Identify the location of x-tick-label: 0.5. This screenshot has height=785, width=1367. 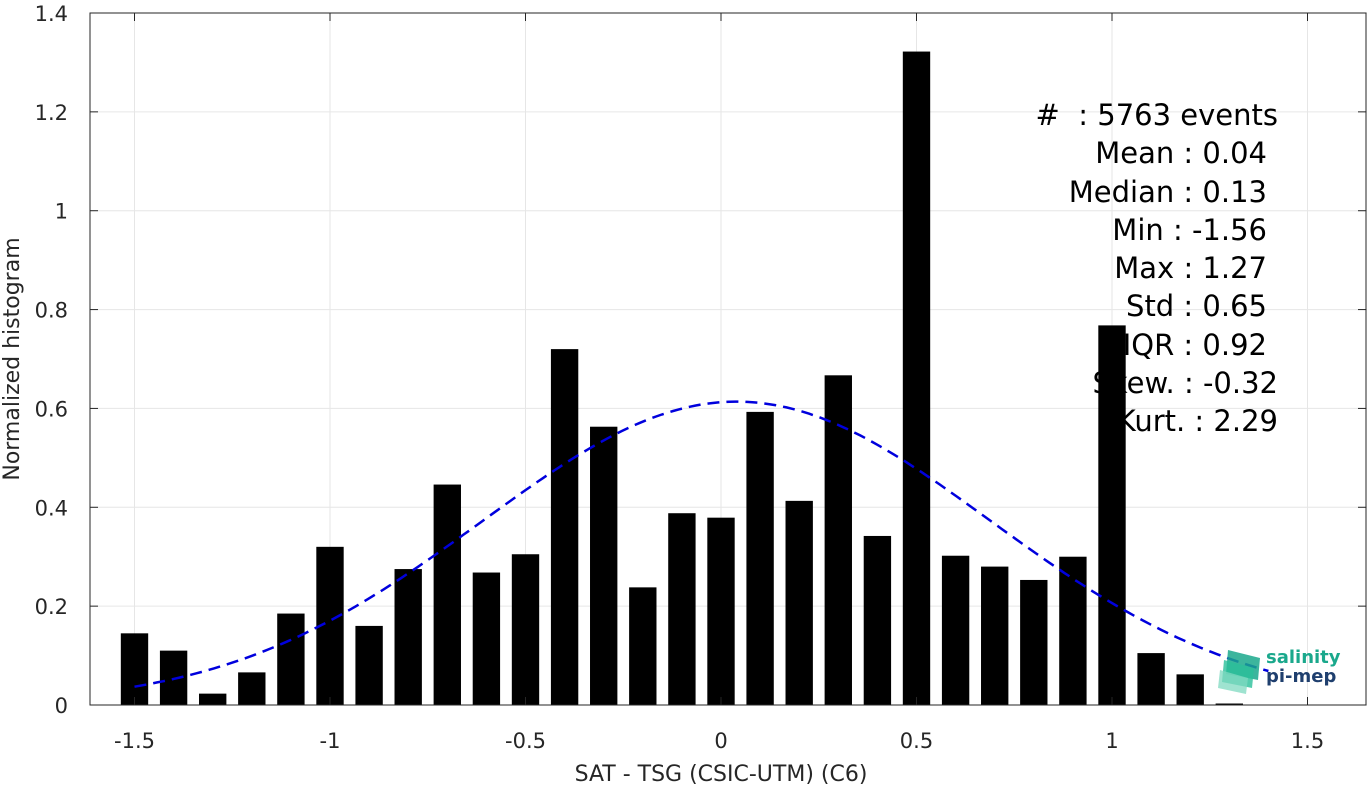
(916, 741).